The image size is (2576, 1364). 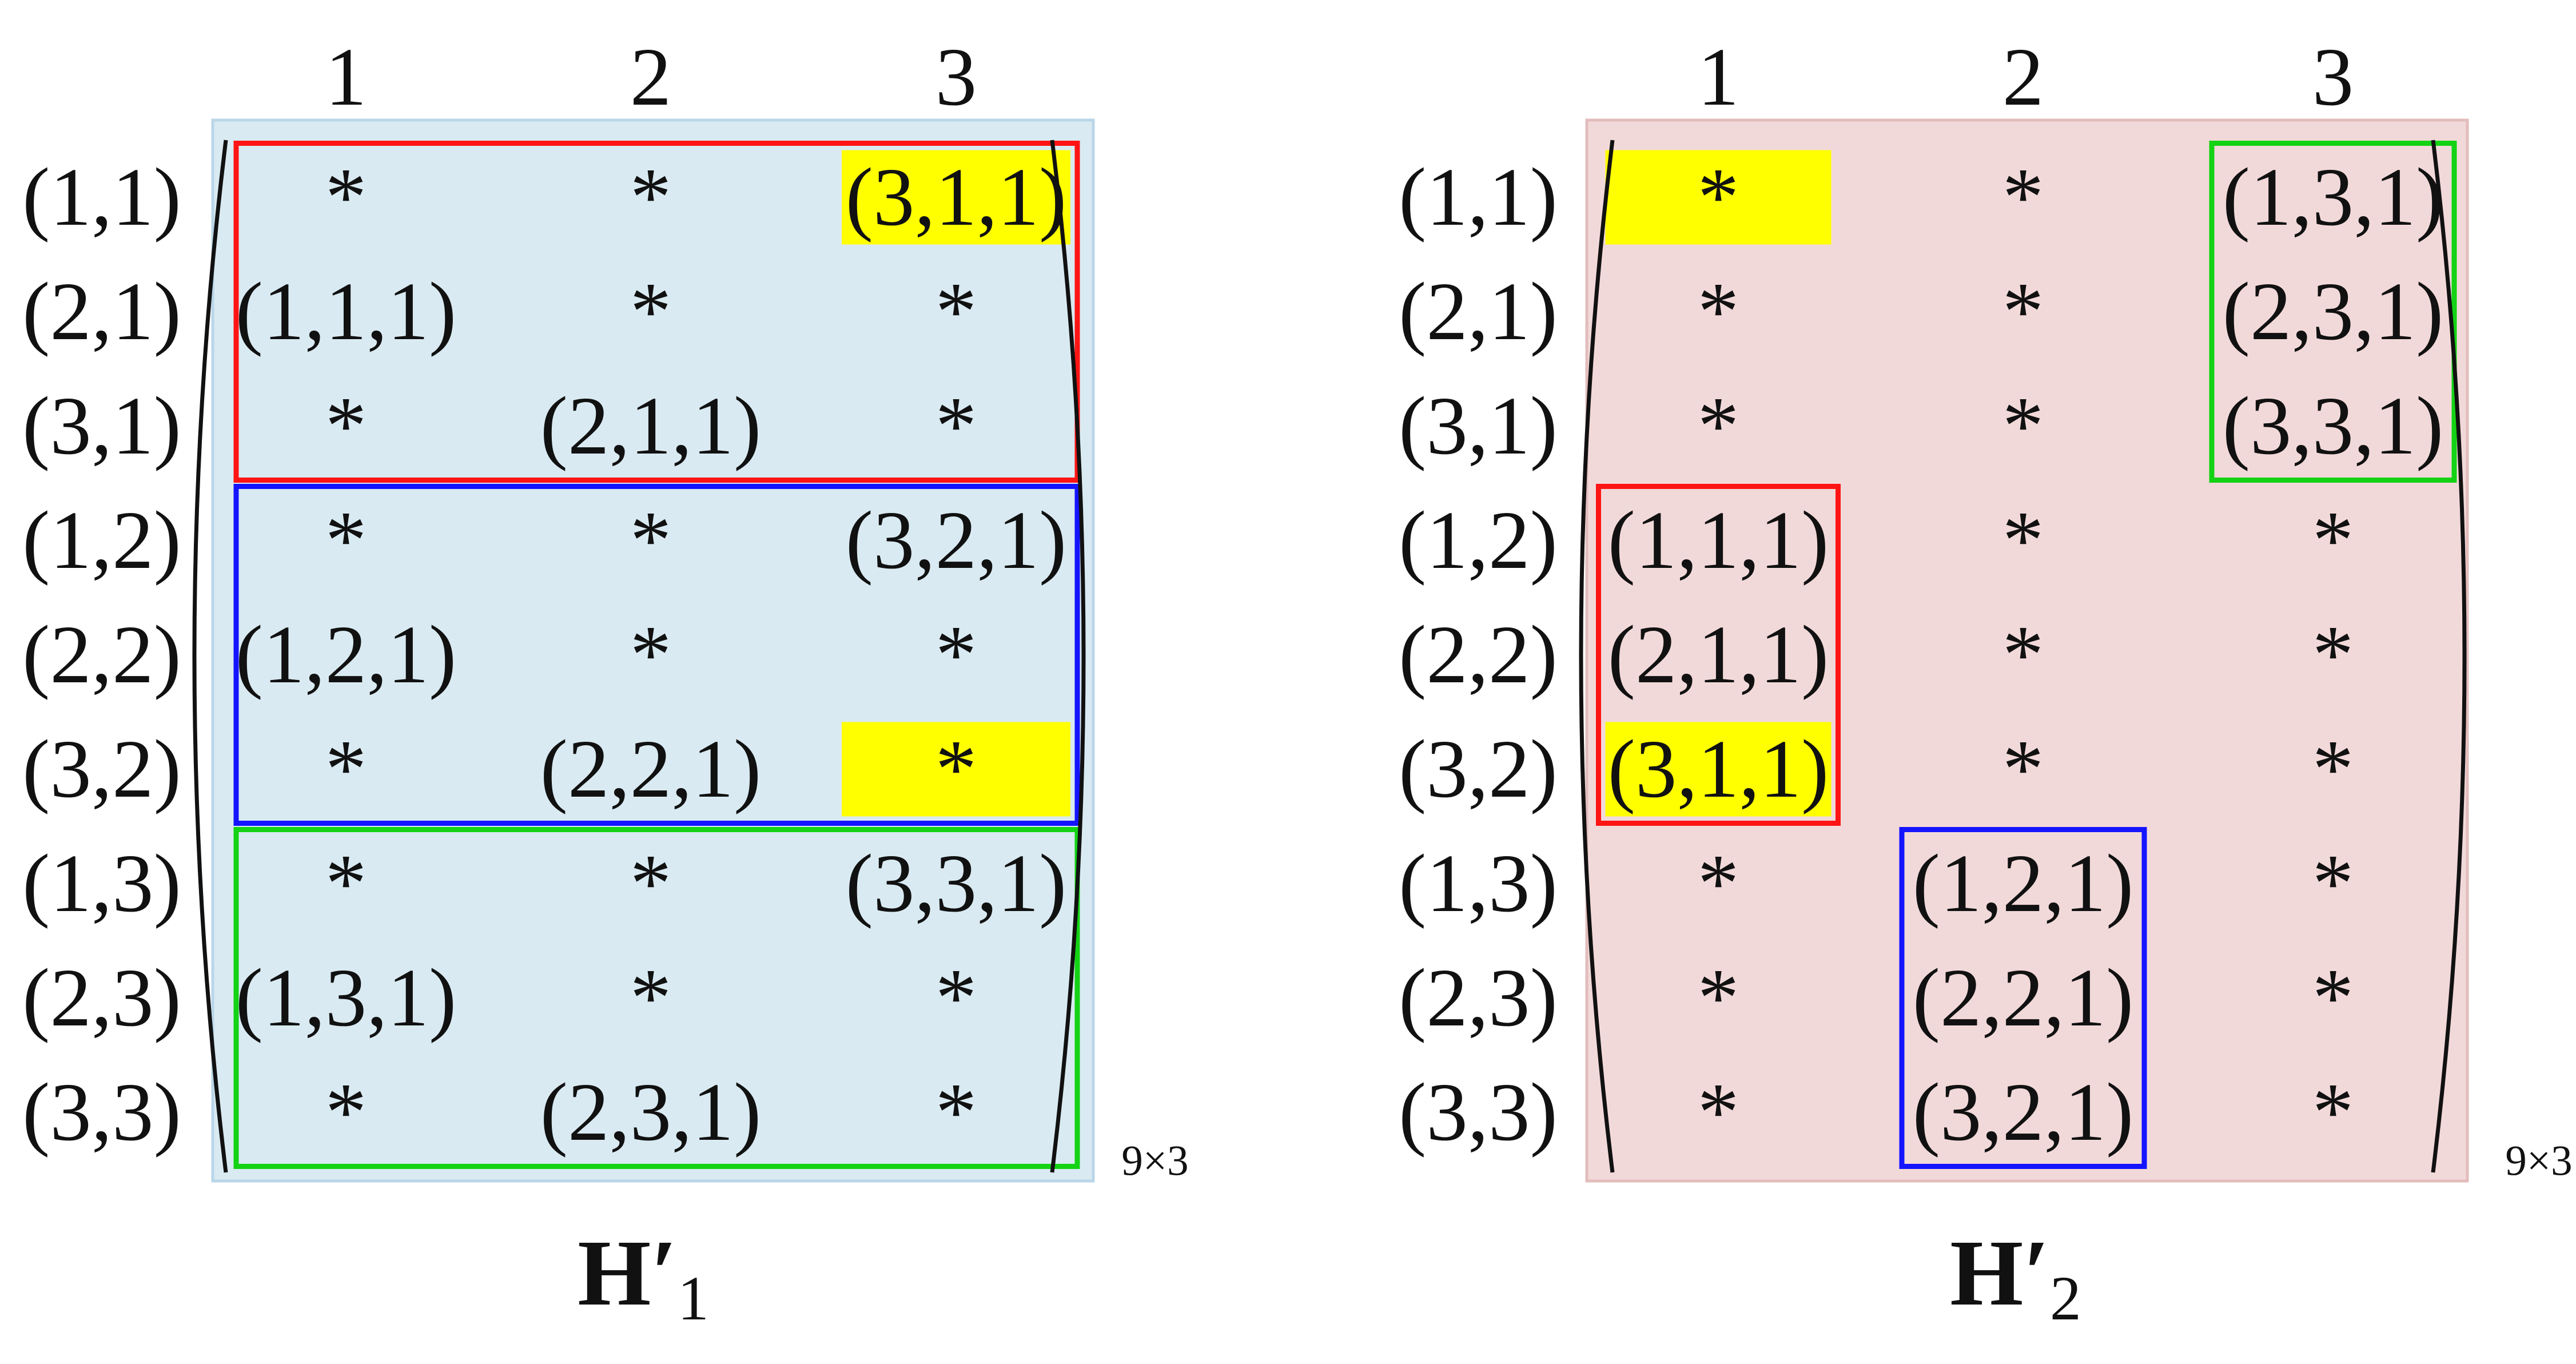 What do you see at coordinates (693, 1298) in the screenshot?
I see `matrix-title-subscript: 1` at bounding box center [693, 1298].